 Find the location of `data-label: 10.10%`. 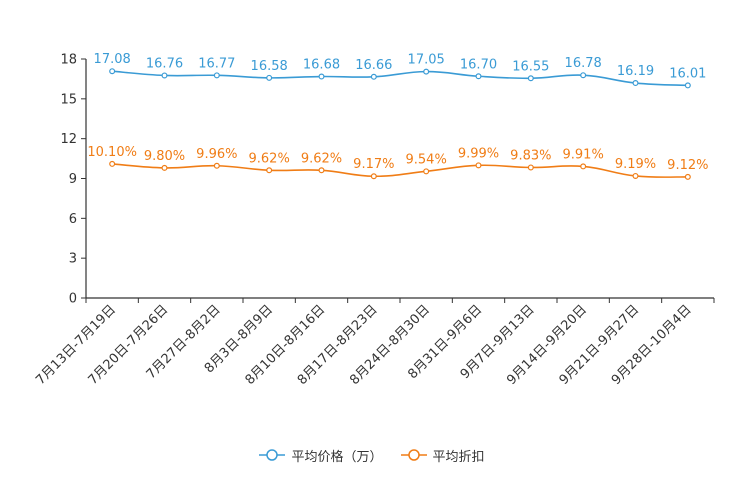

data-label: 10.10% is located at coordinates (112, 152).